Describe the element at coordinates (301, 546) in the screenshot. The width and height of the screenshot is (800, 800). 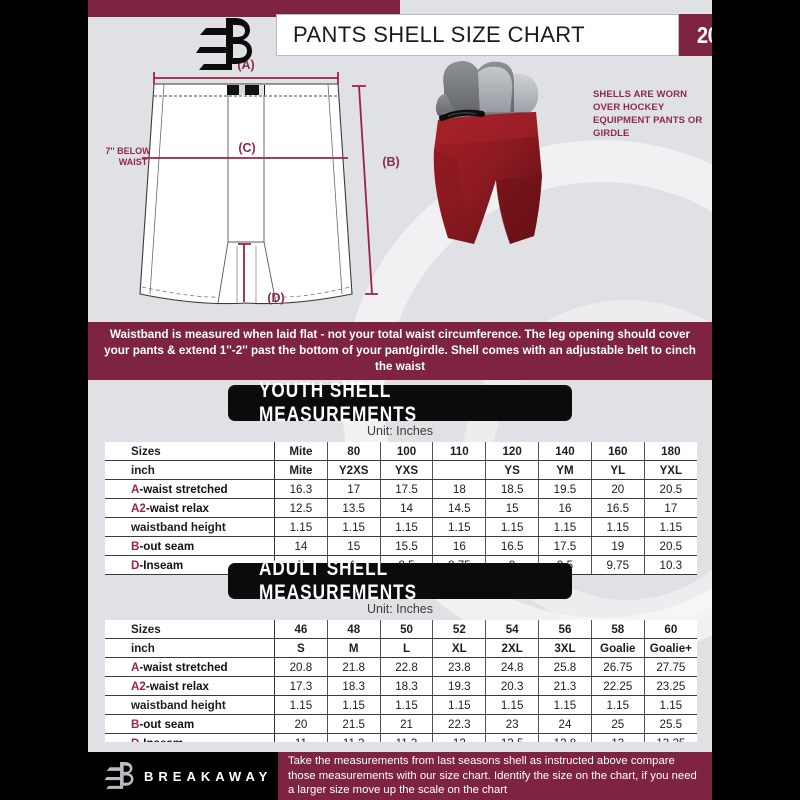
I see `table-cell: 14` at that location.